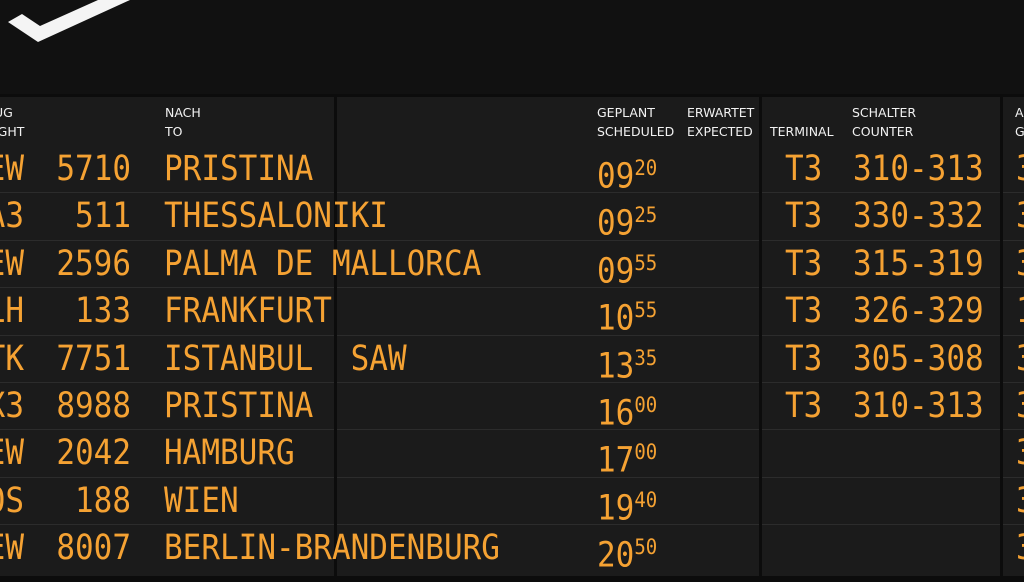 The height and width of the screenshot is (582, 1024). What do you see at coordinates (103, 216) in the screenshot?
I see `flight-number: 511` at bounding box center [103, 216].